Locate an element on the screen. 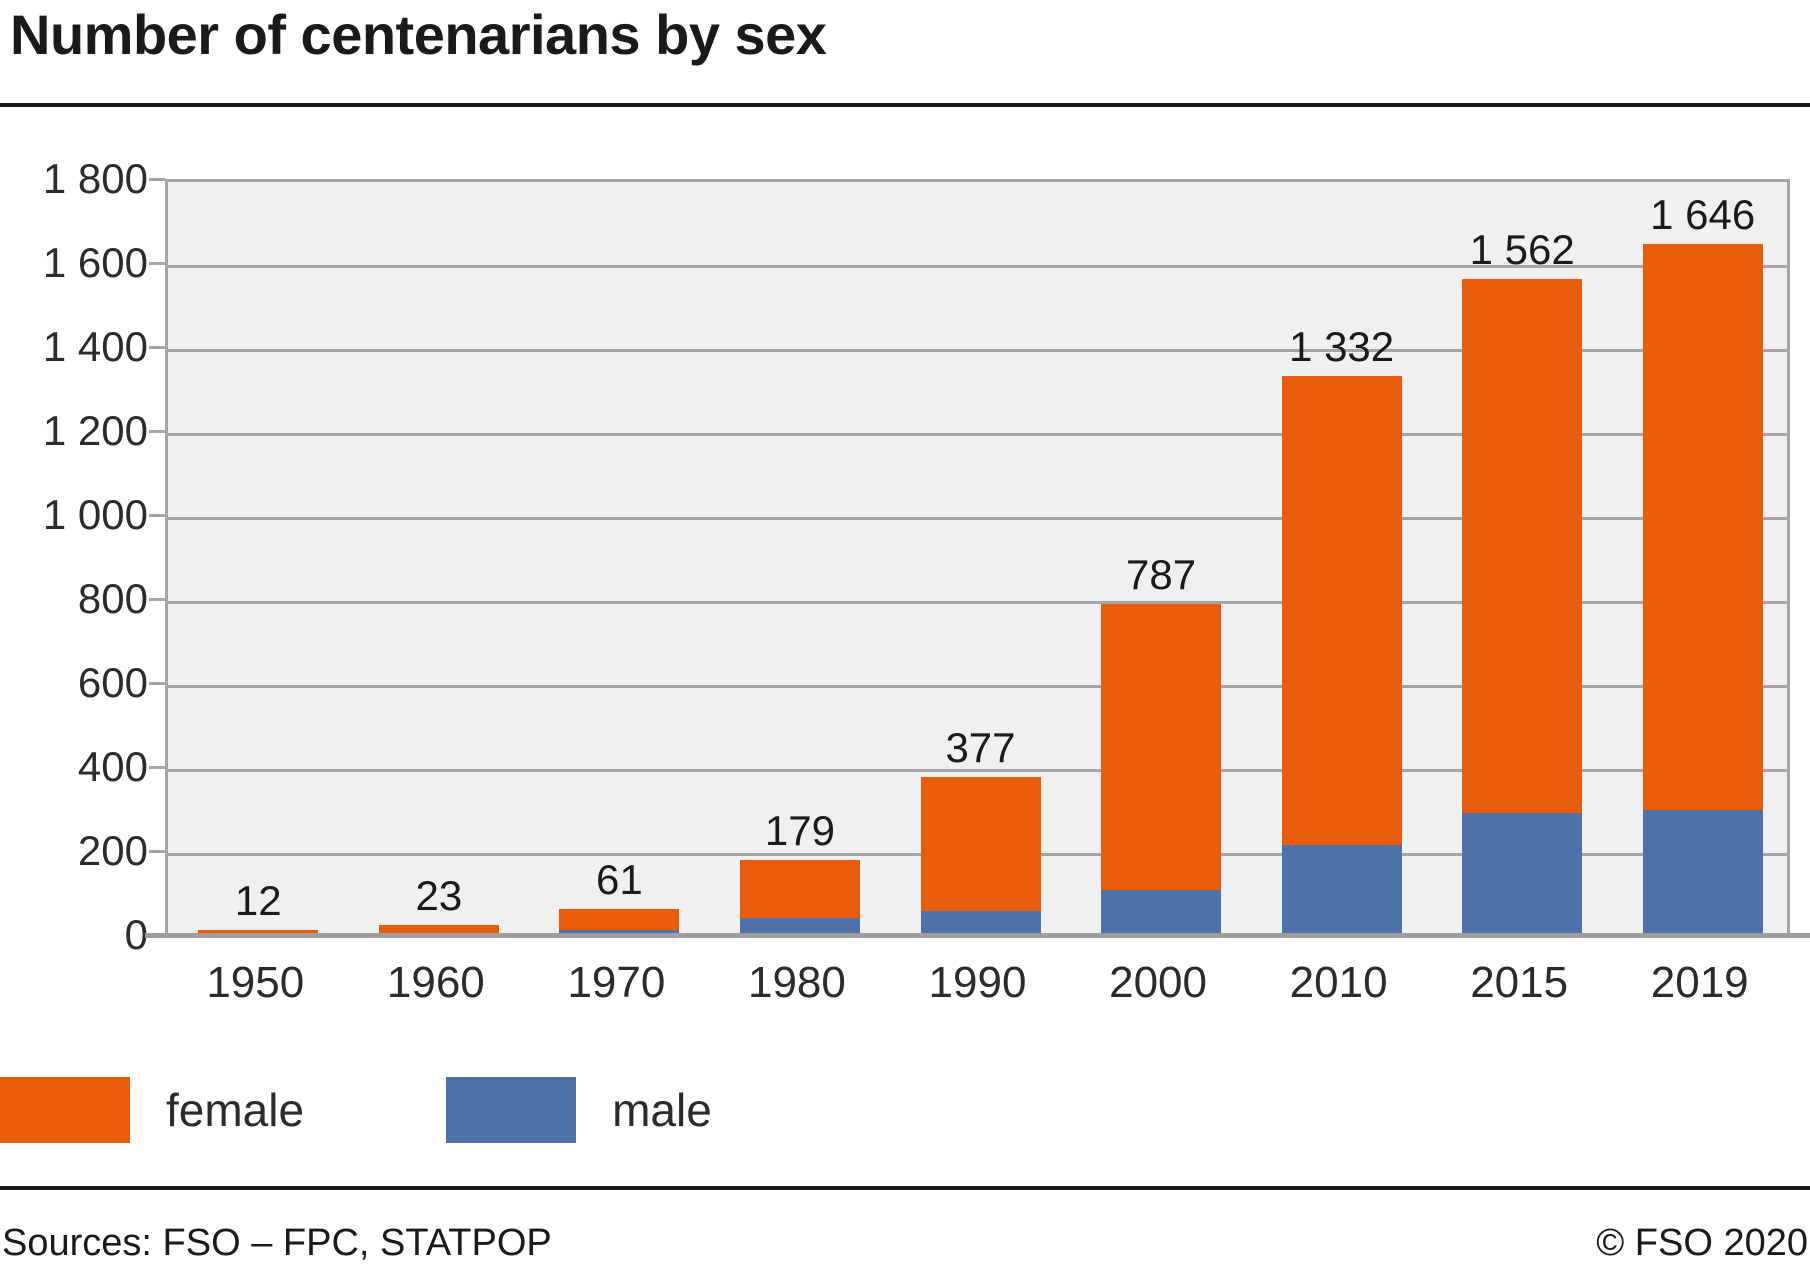 Image resolution: width=1810 pixels, height=1273 pixels. x-axis-label-1950: 1950 is located at coordinates (255, 982).